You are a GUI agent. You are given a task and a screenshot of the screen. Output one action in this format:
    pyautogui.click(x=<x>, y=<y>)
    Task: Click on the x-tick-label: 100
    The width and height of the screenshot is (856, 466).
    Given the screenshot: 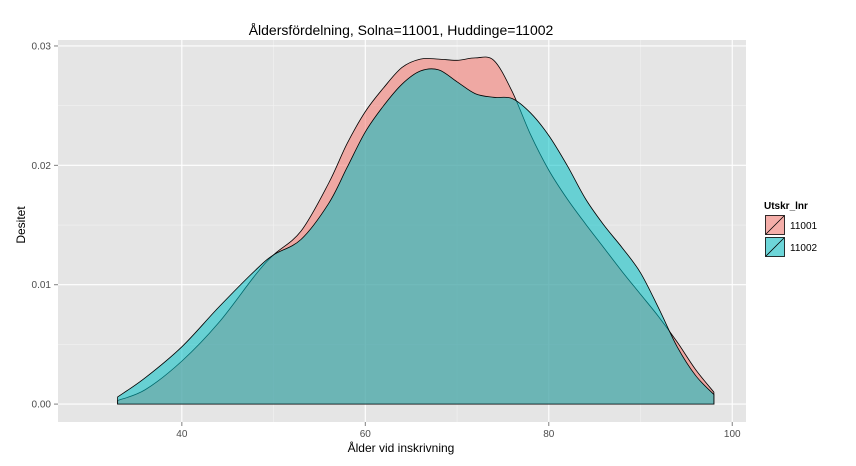 What is the action you would take?
    pyautogui.click(x=732, y=434)
    